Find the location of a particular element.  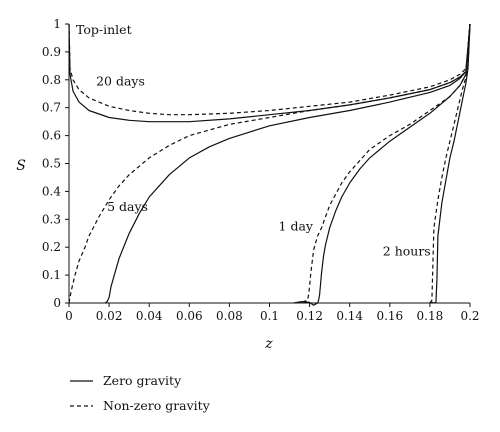

y-tick-label: 0.2 is located at coordinates (51, 247).